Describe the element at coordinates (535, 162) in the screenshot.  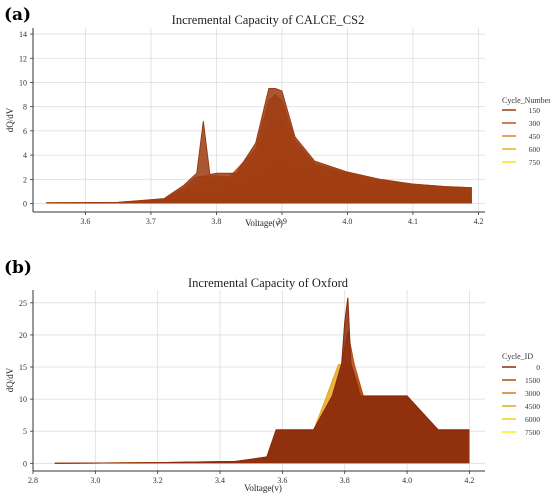
I see `legend-label: 750` at that location.